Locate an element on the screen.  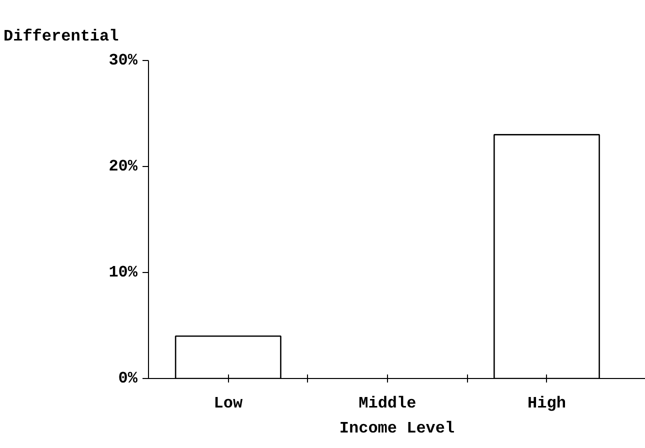
y-tick-label: 10% is located at coordinates (123, 273).